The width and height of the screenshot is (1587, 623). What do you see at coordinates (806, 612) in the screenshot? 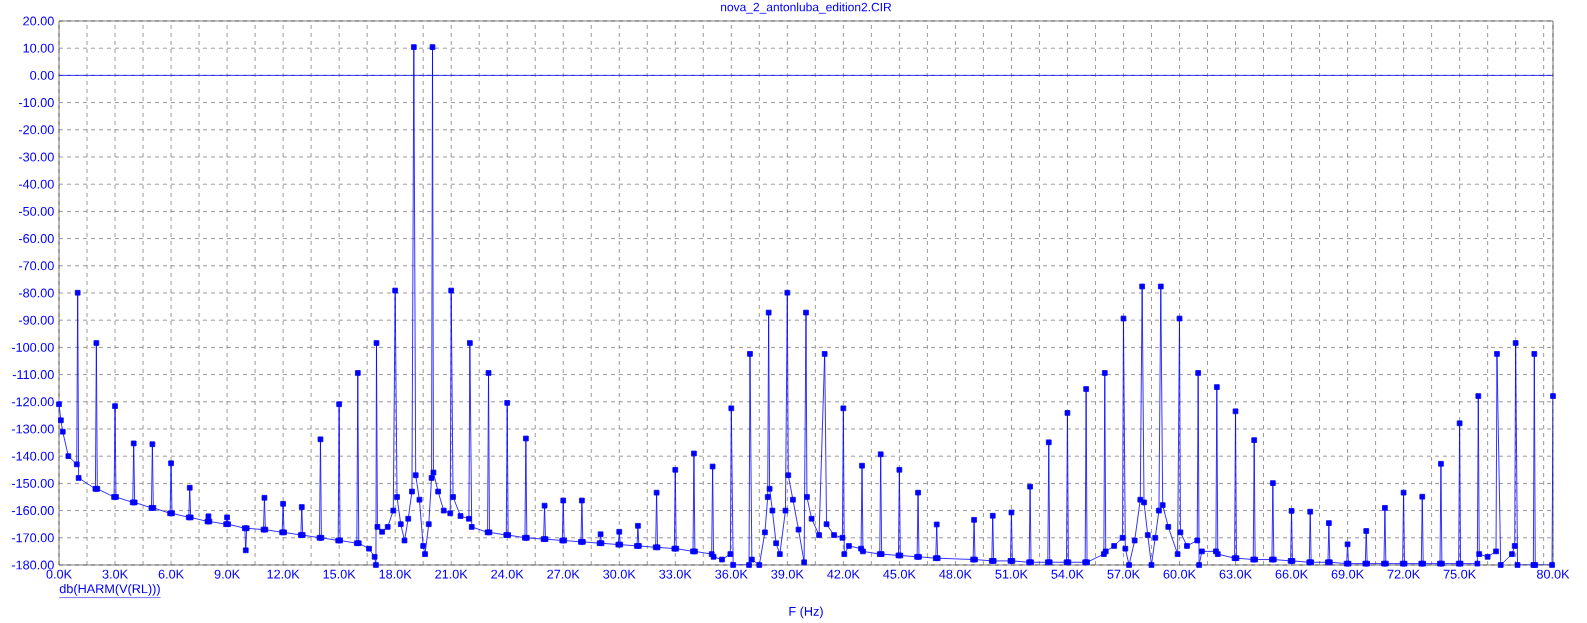
I see `x-axis-title: F (Hz)` at bounding box center [806, 612].